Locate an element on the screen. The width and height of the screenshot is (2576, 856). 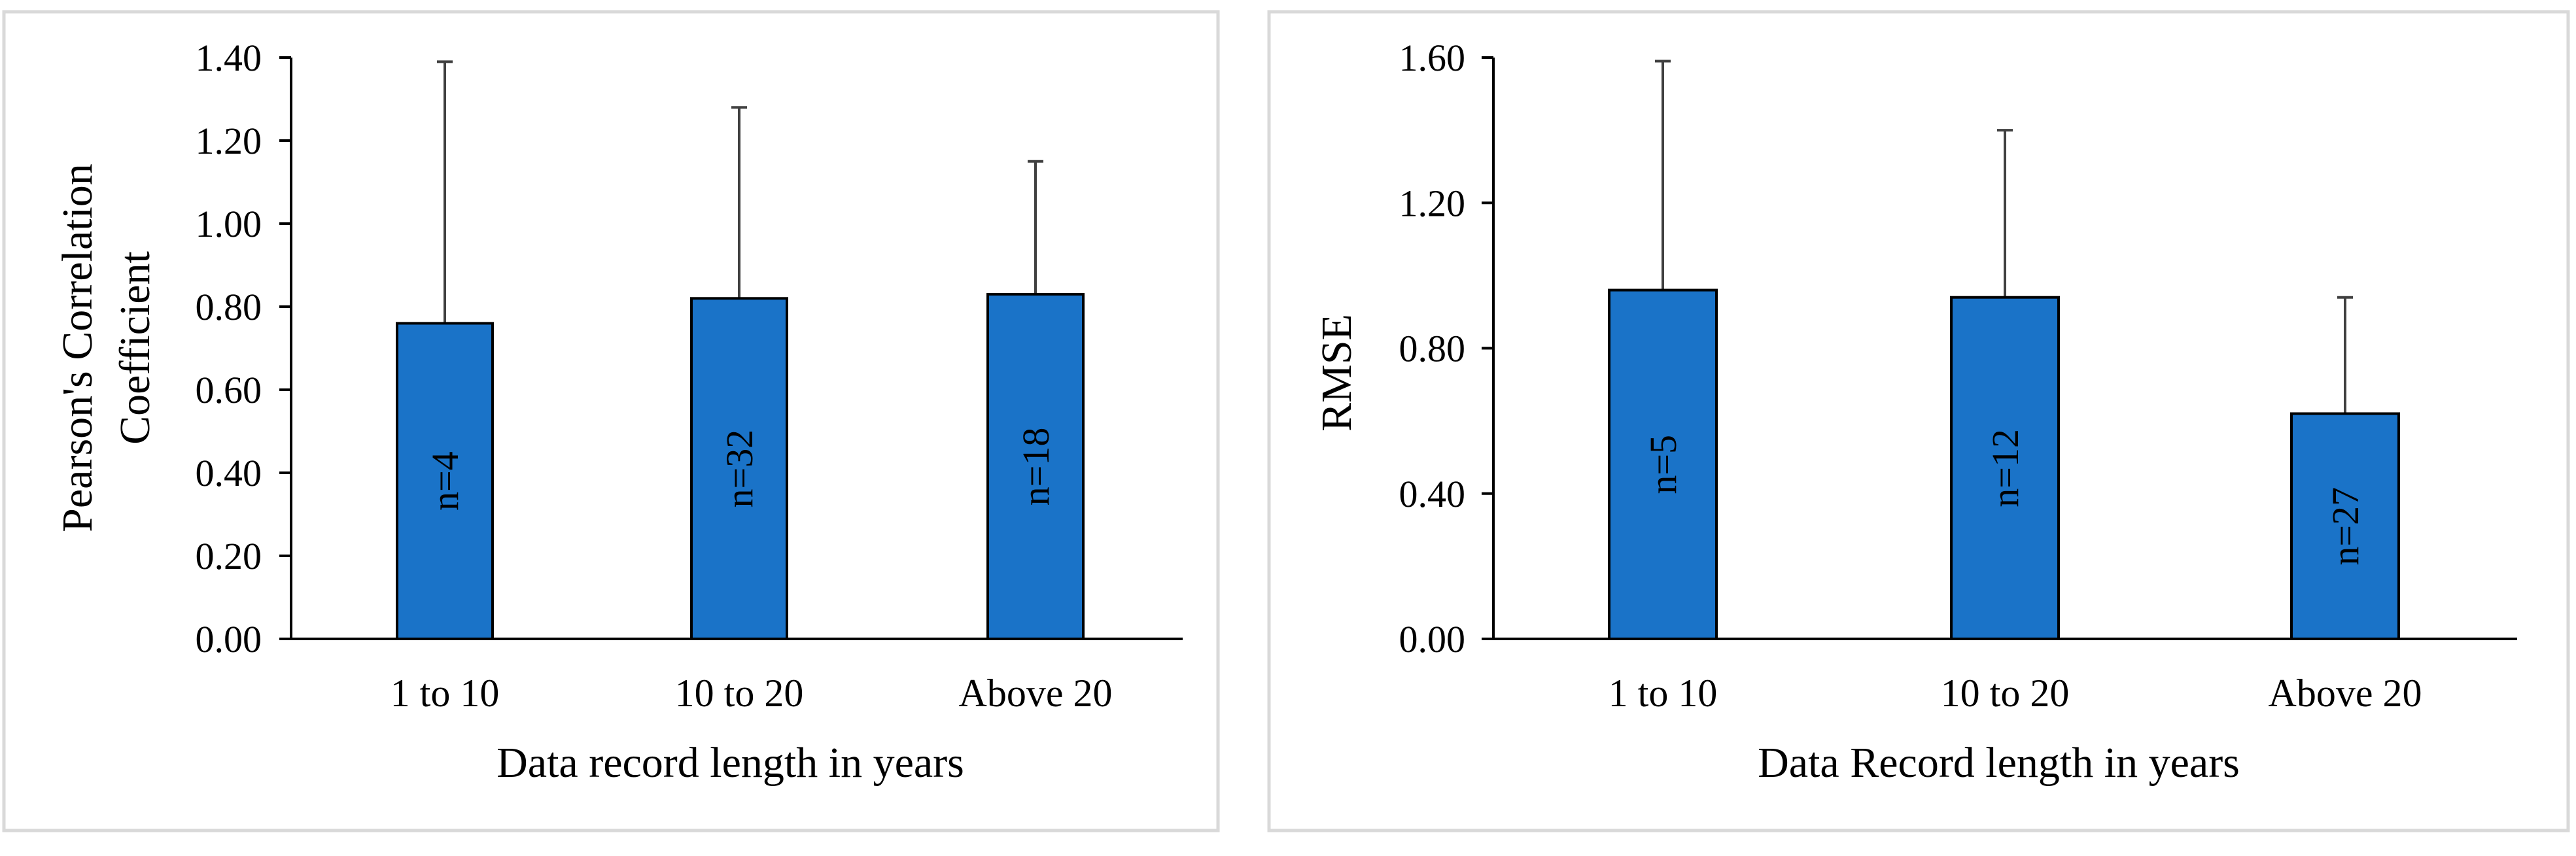
y-tick-label: 0.60 is located at coordinates (229, 390).